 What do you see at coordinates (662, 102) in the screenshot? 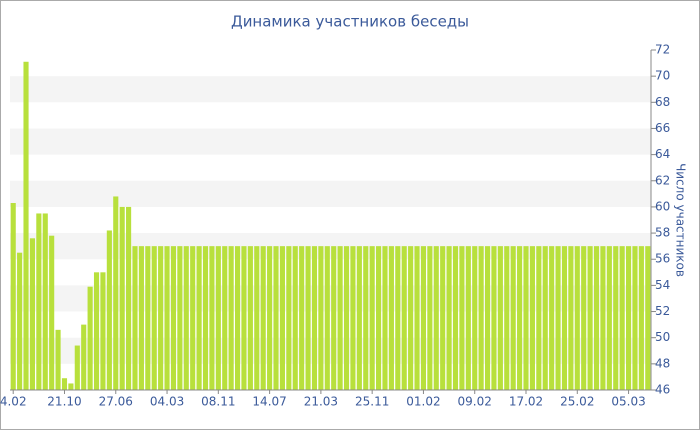
I see `y-tick-label: 68` at bounding box center [662, 102].